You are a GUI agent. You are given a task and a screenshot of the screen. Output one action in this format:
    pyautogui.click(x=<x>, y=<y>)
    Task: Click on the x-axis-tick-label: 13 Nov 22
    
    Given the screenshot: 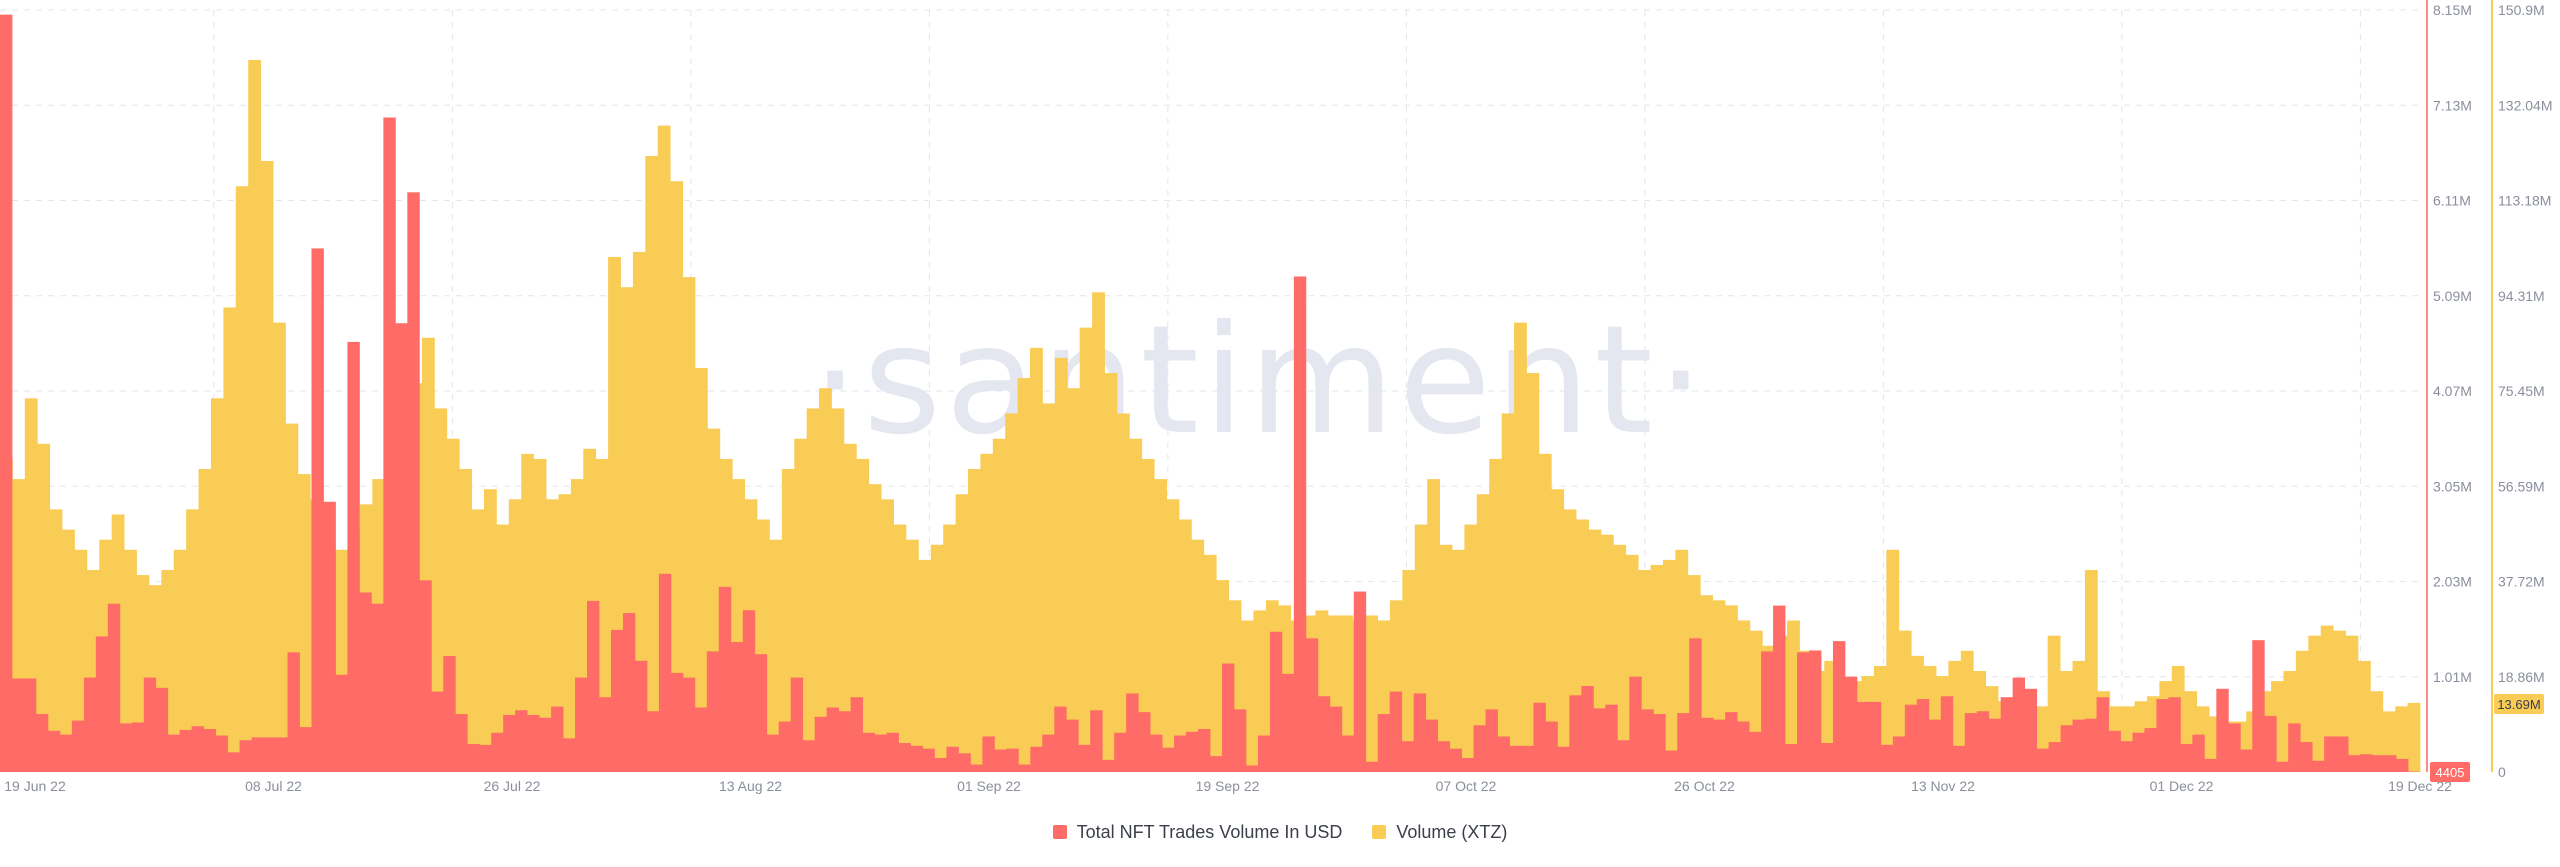 What is the action you would take?
    pyautogui.click(x=1943, y=786)
    